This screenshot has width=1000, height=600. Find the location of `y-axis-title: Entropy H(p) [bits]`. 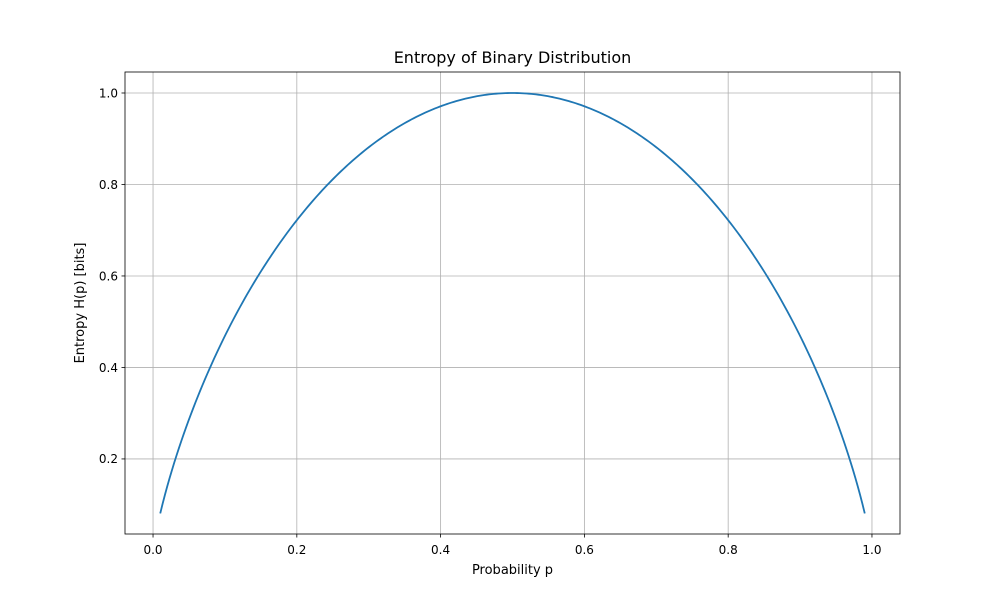

y-axis-title: Entropy H(p) [bits] is located at coordinates (80, 303).